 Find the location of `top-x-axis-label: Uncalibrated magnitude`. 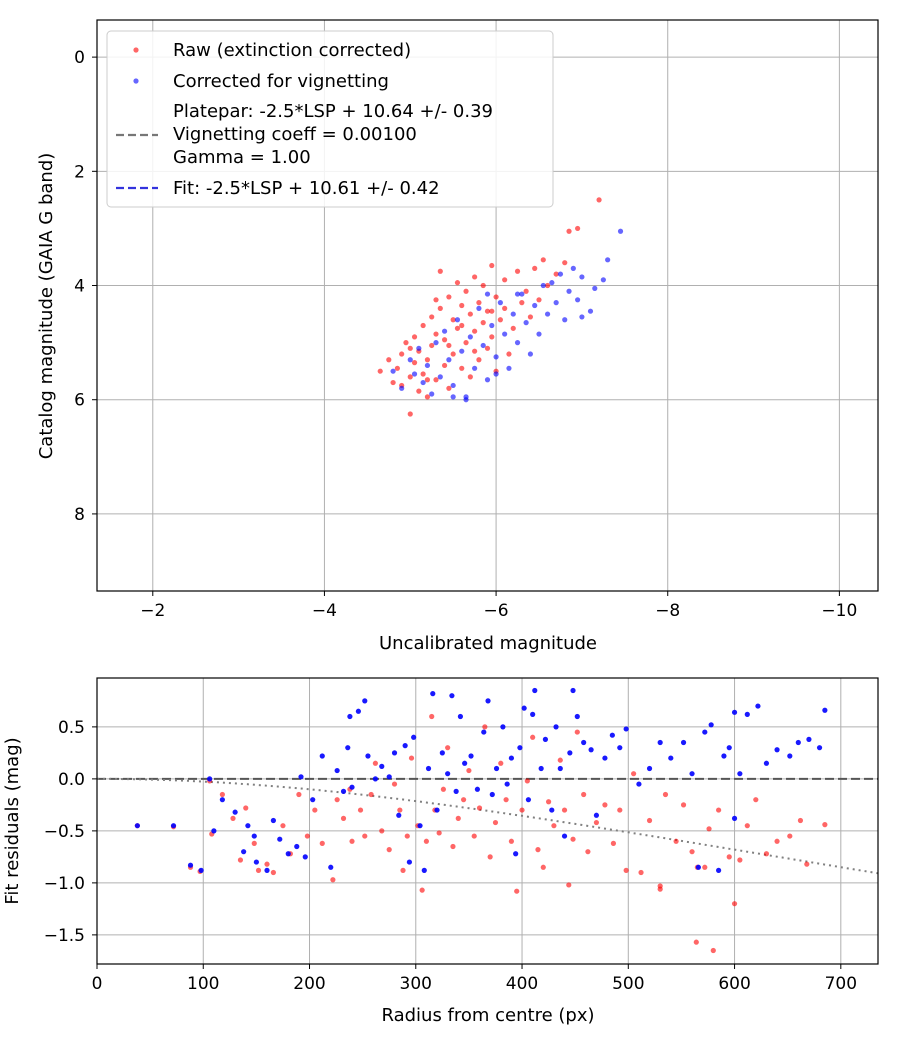

top-x-axis-label: Uncalibrated magnitude is located at coordinates (488, 643).